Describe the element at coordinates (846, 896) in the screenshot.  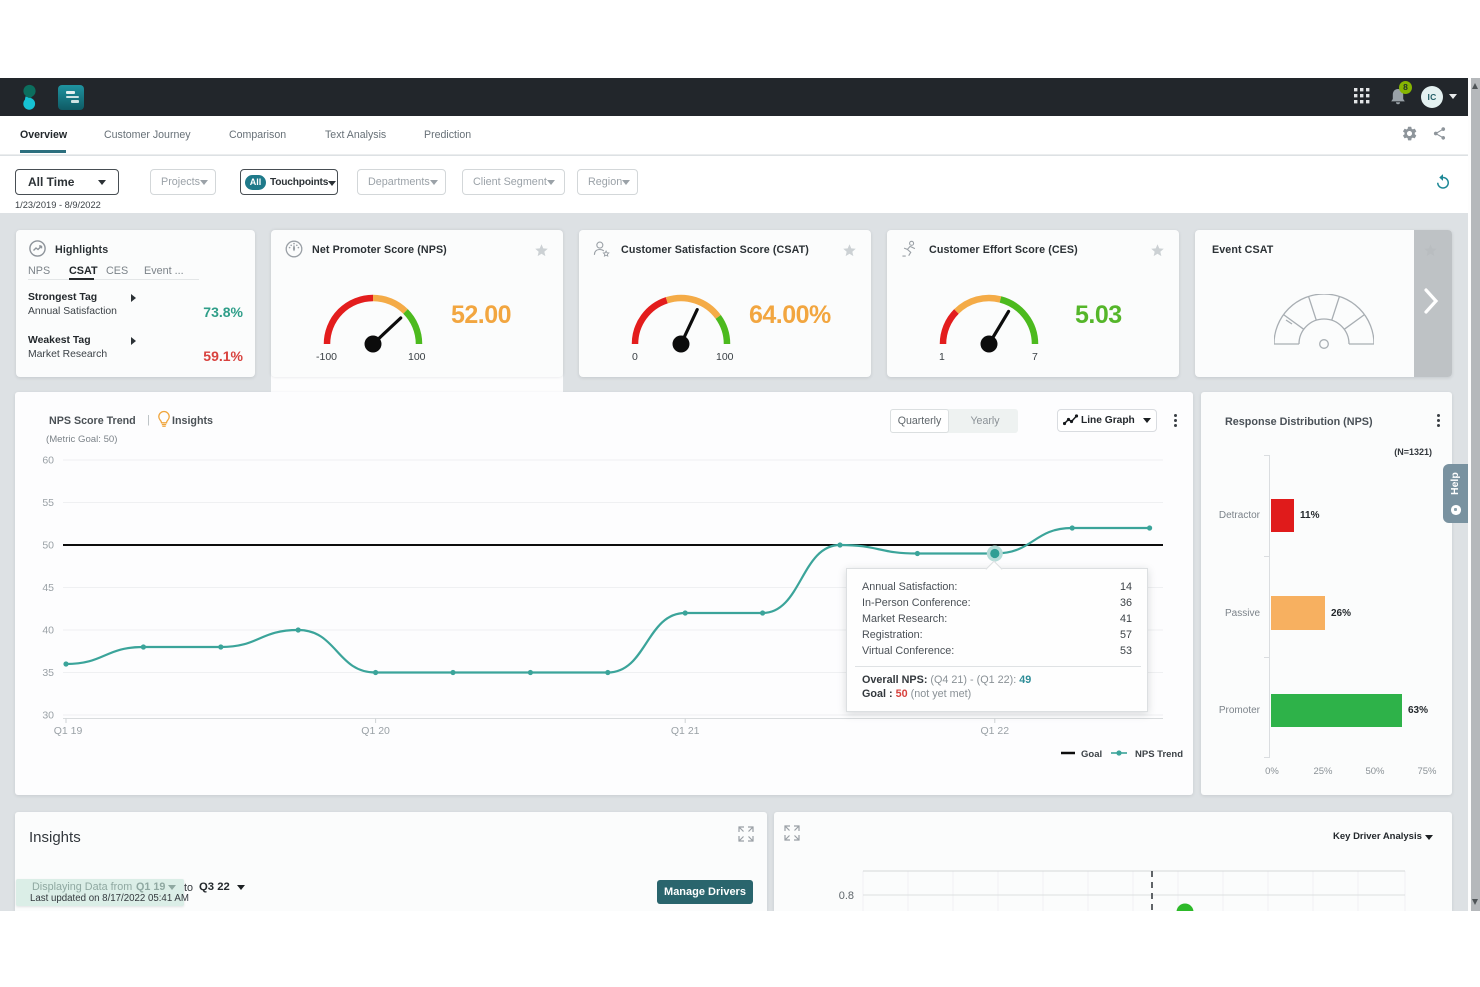
I see `svg-text: 0.8` at that location.